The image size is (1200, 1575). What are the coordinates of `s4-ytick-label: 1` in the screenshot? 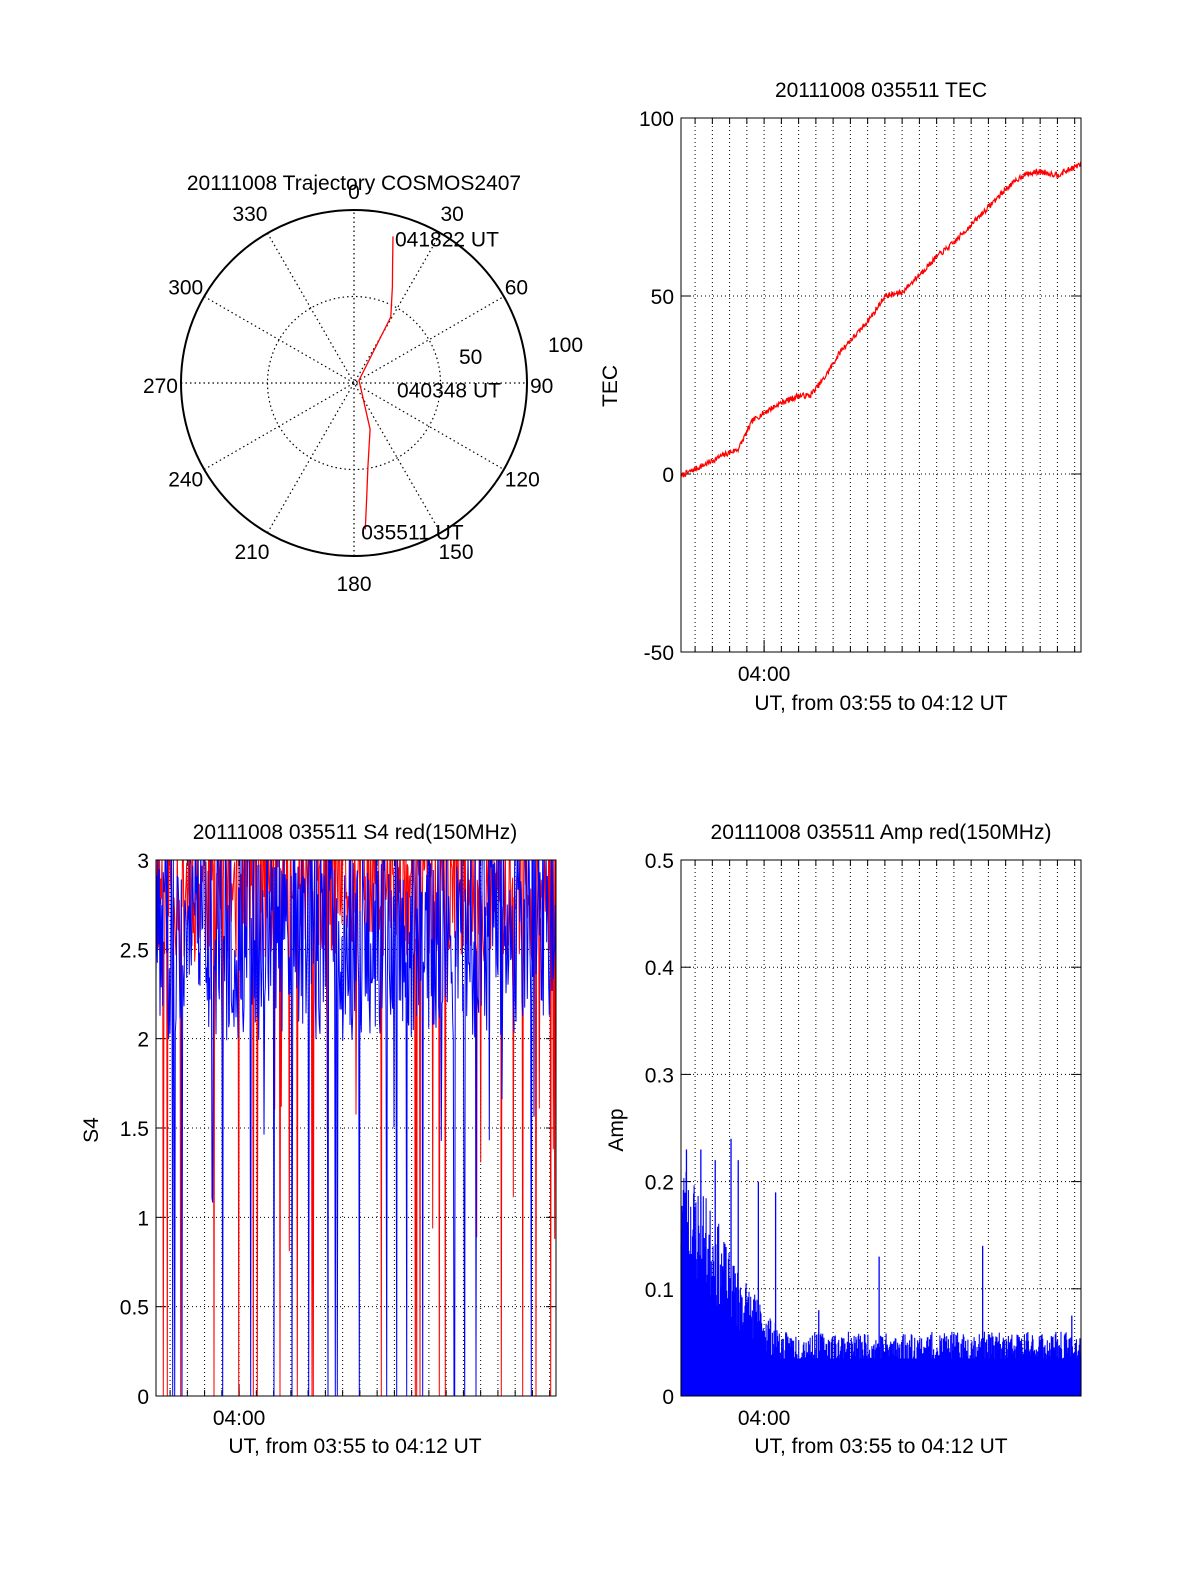 It's located at (143, 1218).